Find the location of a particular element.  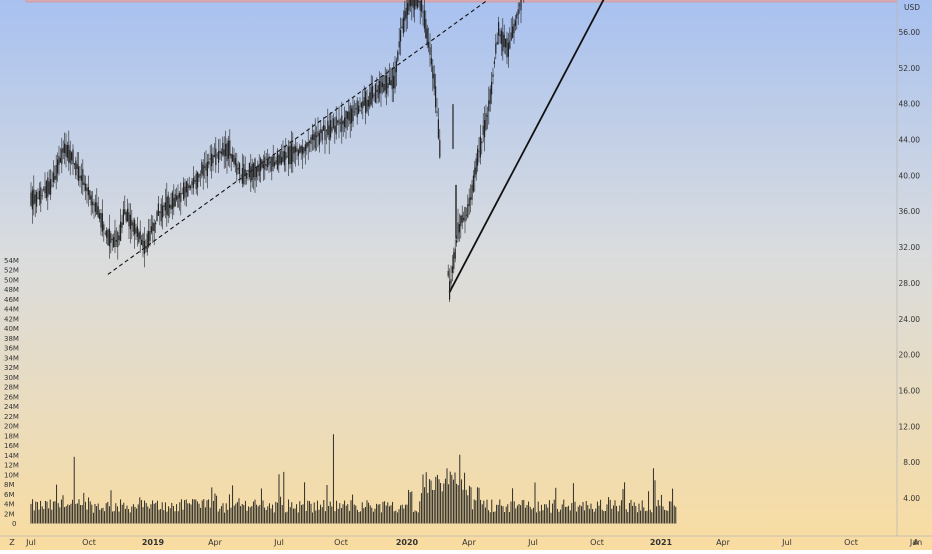

price-tick-label: 56.00 is located at coordinates (910, 32).